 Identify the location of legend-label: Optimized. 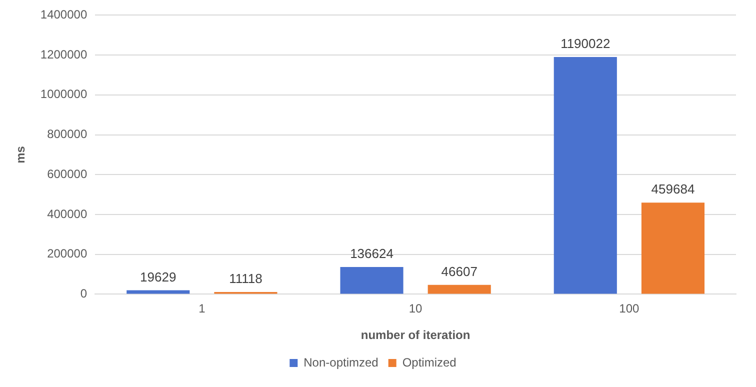
(429, 362).